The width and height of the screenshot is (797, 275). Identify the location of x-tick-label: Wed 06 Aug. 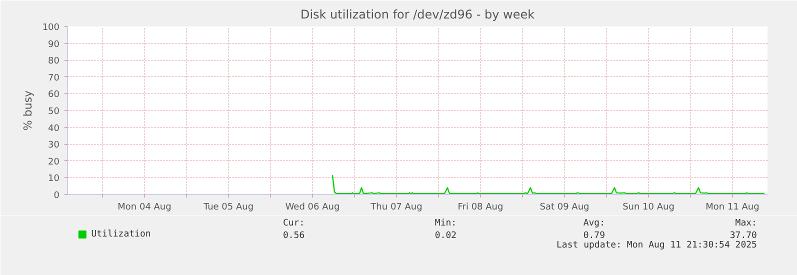
(312, 207).